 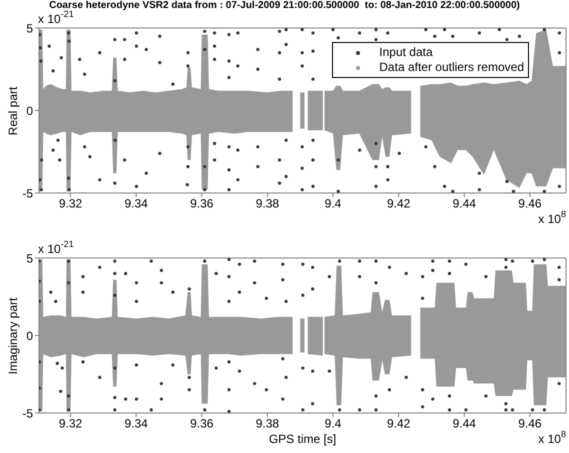 What do you see at coordinates (13, 335) in the screenshot?
I see `y-axis-title: Imaginary part` at bounding box center [13, 335].